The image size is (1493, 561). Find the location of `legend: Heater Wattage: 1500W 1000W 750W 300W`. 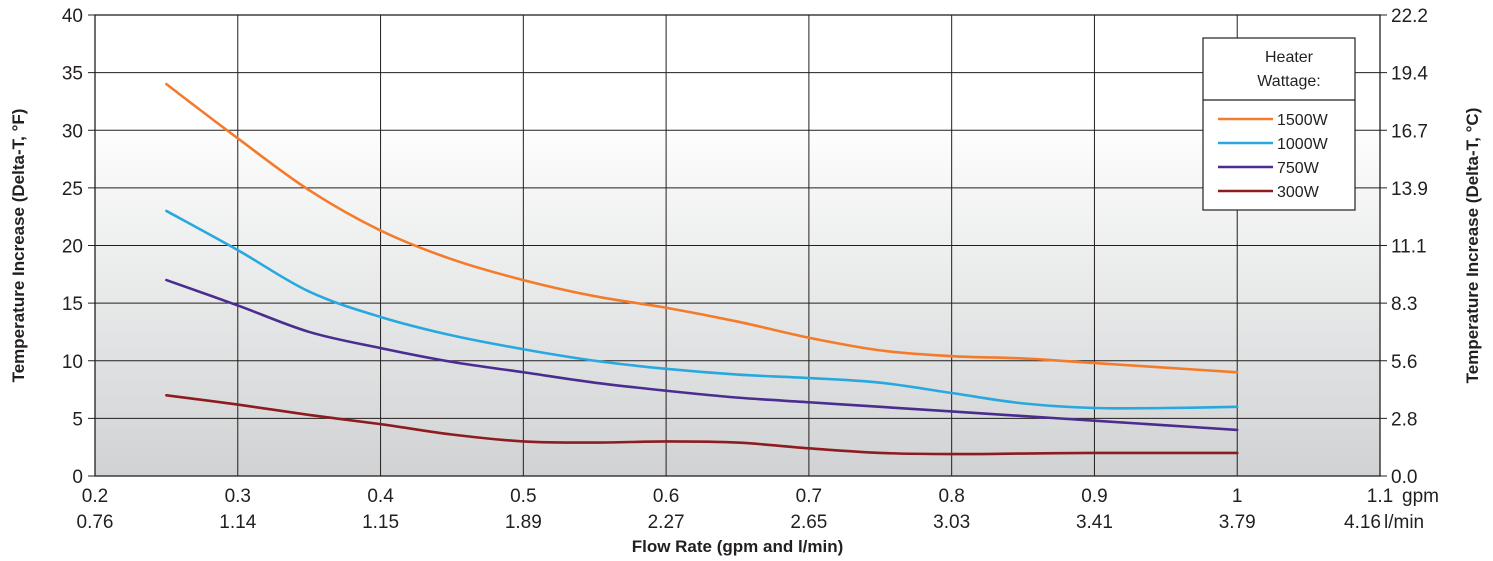

legend: Heater Wattage: 1500W 1000W 750W 300W is located at coordinates (1279, 124).